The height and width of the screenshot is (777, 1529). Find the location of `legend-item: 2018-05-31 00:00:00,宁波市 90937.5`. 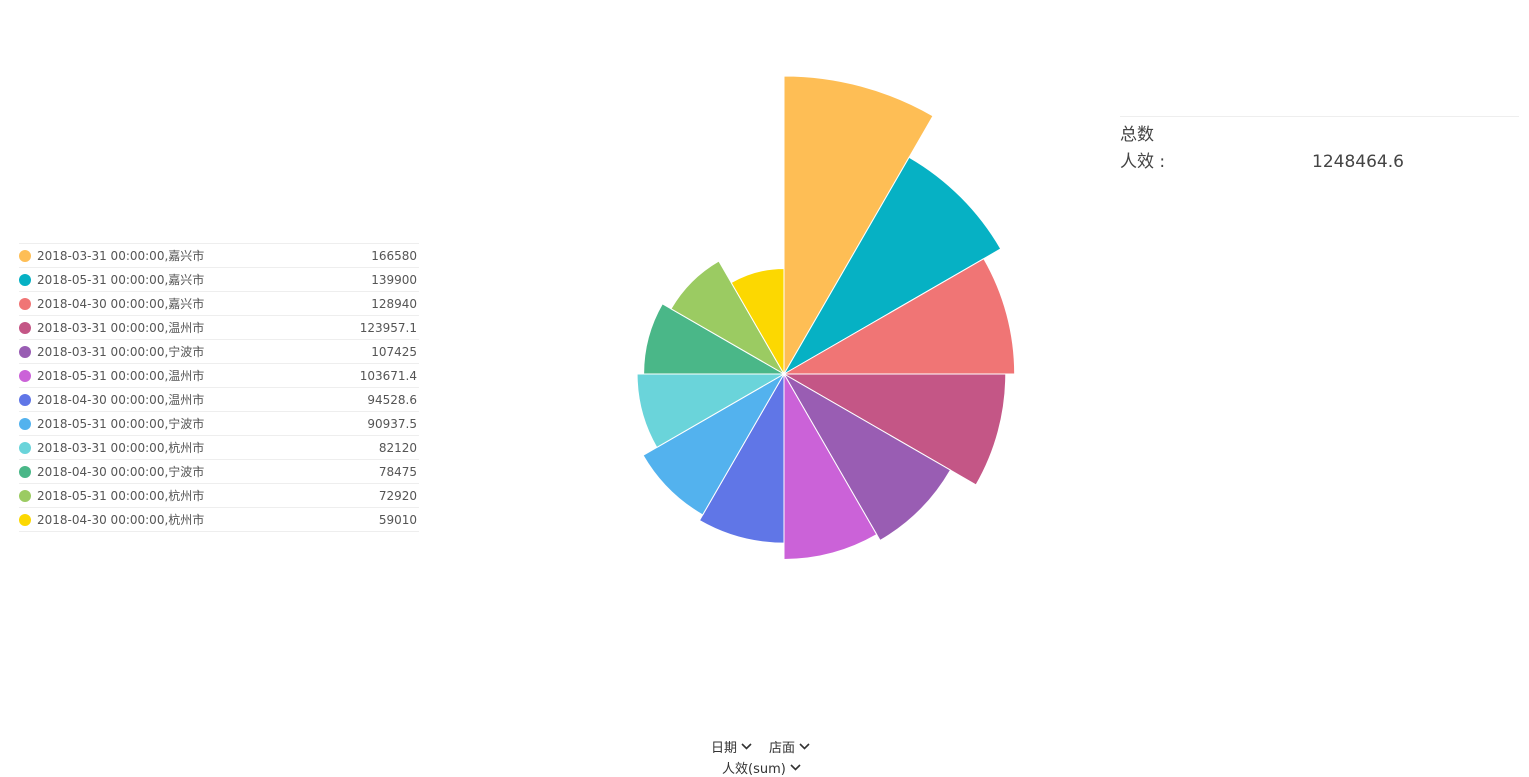

legend-item: 2018-05-31 00:00:00,宁波市 90937.5 is located at coordinates (219, 424).